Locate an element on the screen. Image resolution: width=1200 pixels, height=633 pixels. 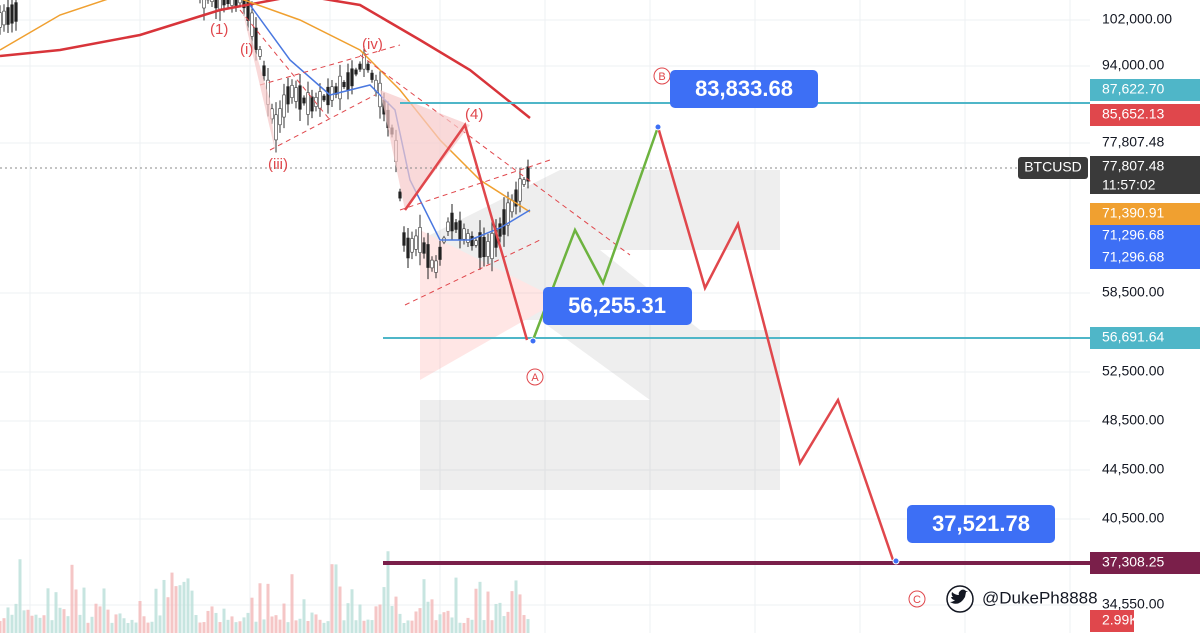
callout-text: 83,833.68 is located at coordinates (744, 88).